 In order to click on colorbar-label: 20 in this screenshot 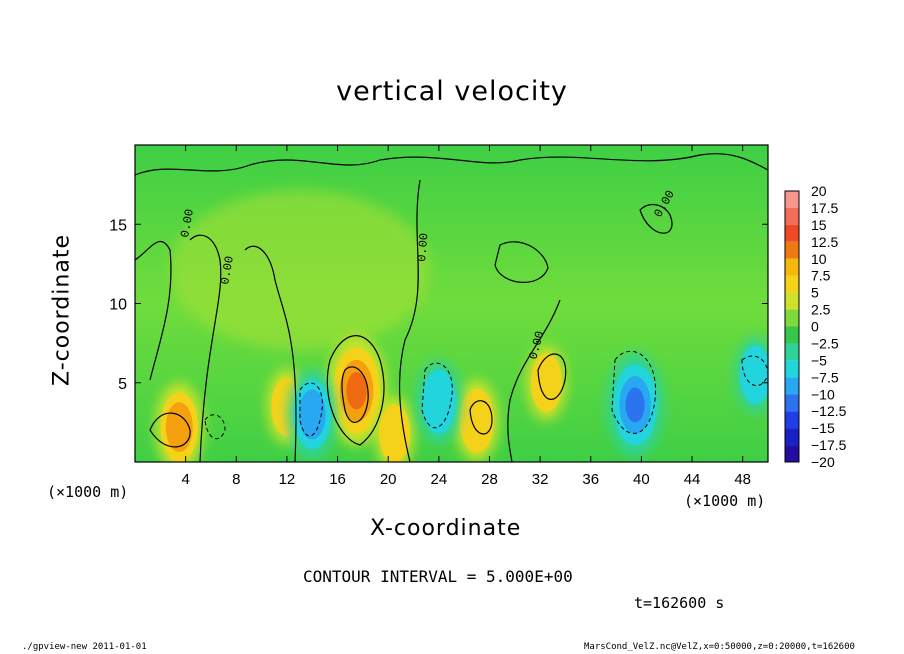, I will do `click(819, 191)`.